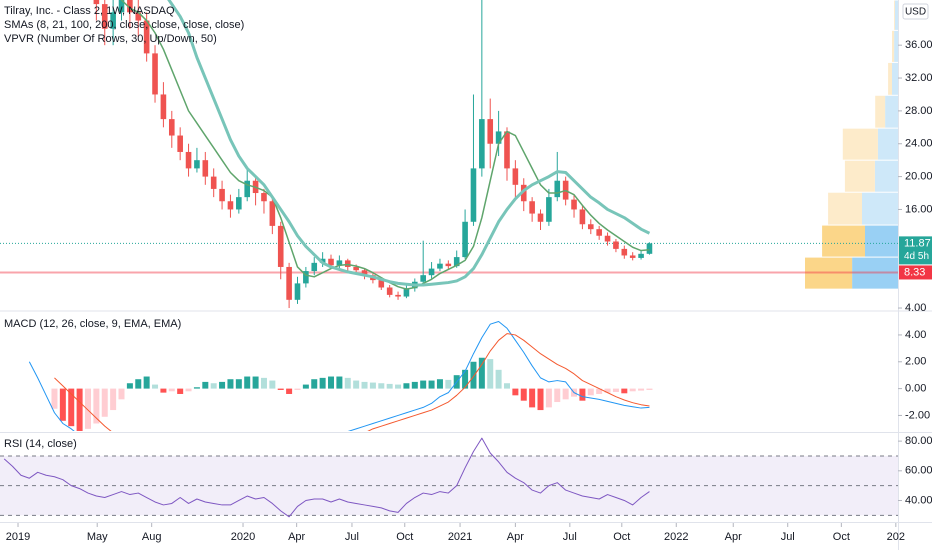  Describe the element at coordinates (914, 272) in the screenshot. I see `price-line-label: 8.33` at that location.